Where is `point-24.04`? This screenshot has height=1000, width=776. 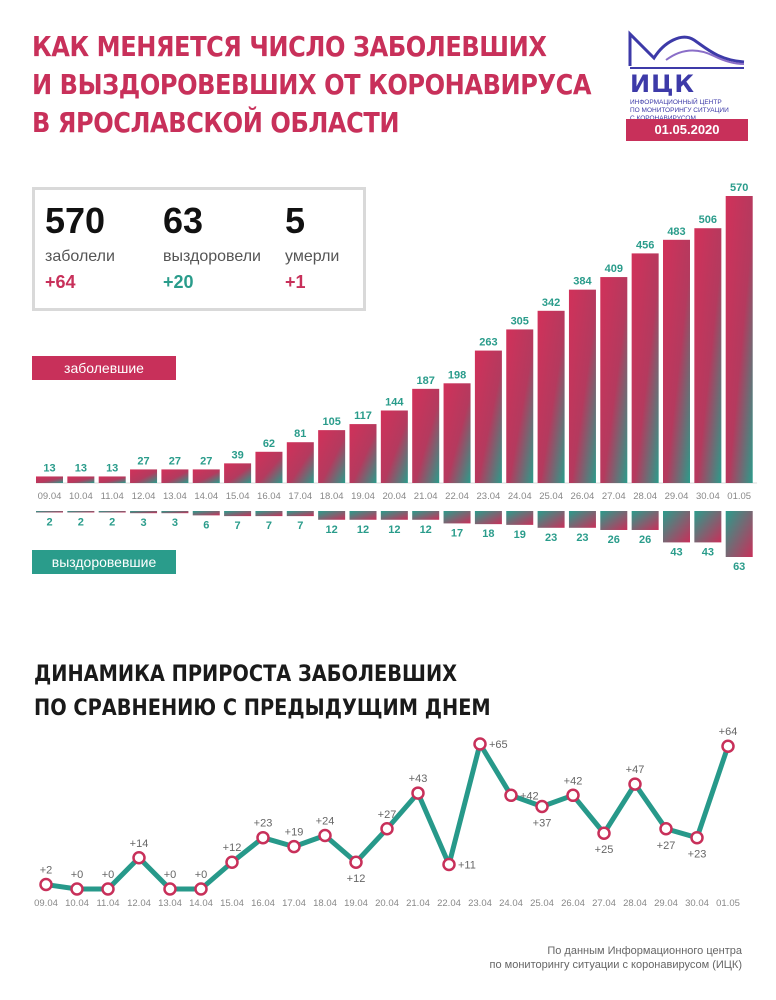 point-24.04 is located at coordinates (511, 795).